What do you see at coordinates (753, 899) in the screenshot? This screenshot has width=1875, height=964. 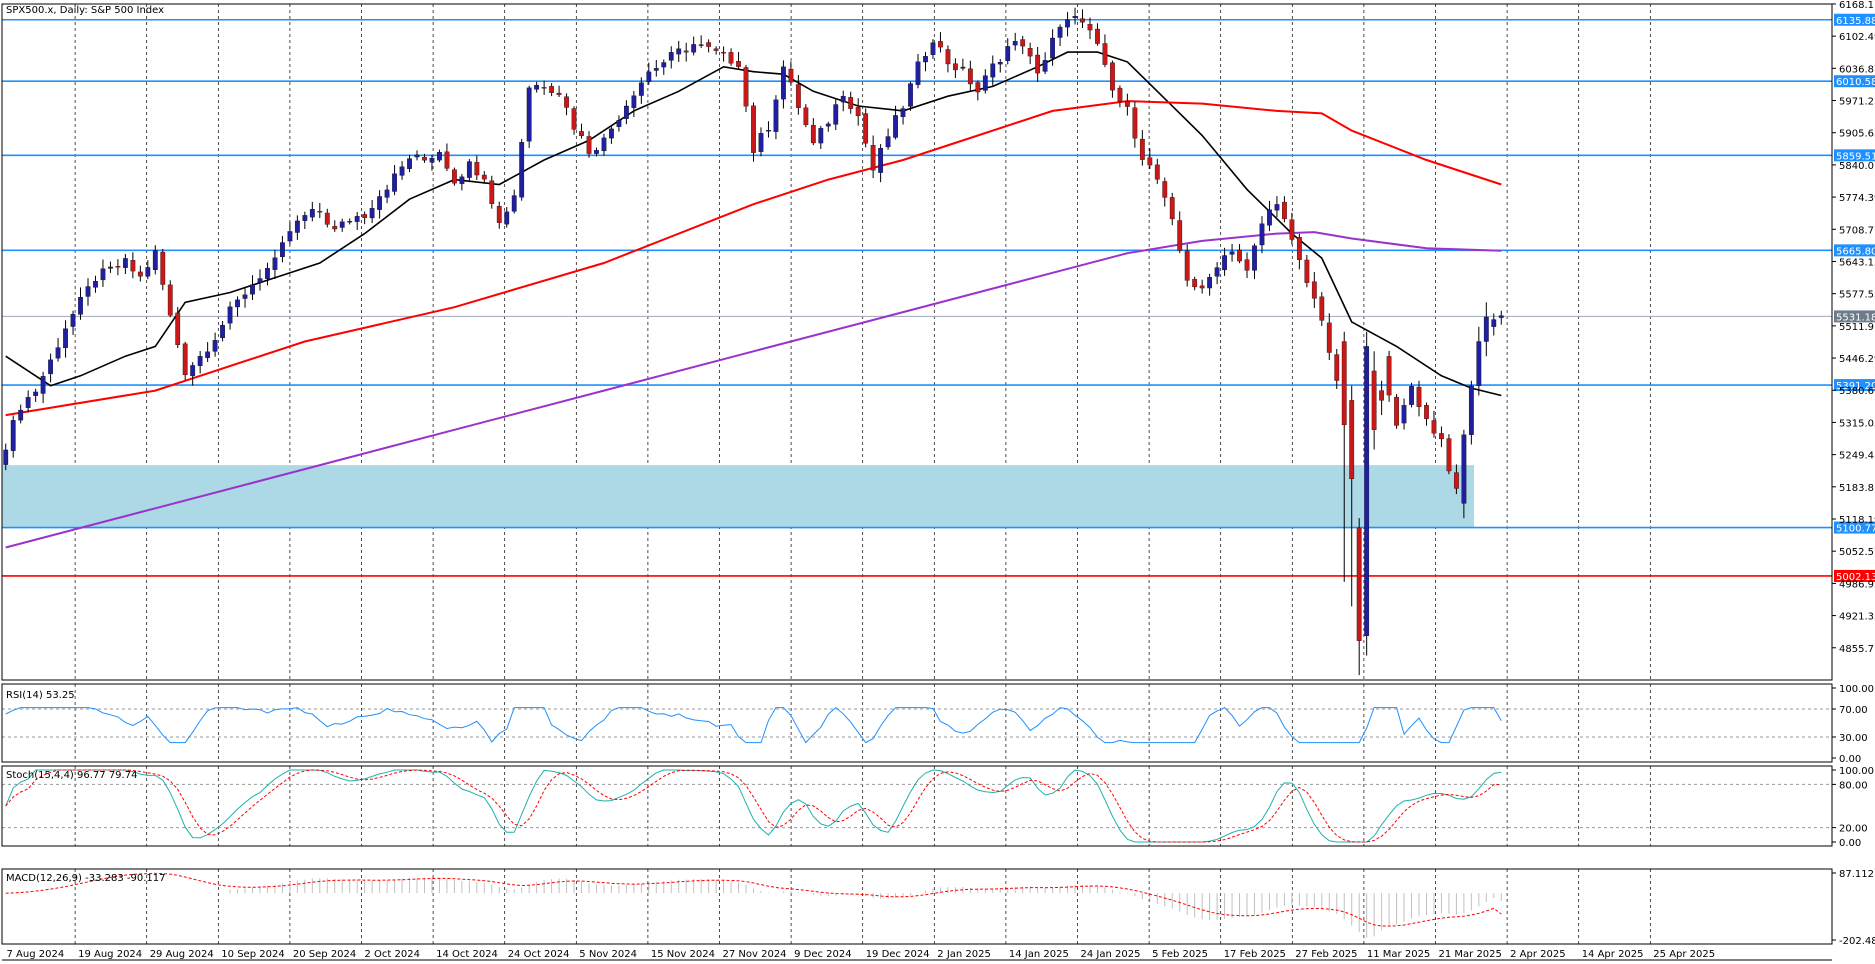 I see `macd-signal-line` at bounding box center [753, 899].